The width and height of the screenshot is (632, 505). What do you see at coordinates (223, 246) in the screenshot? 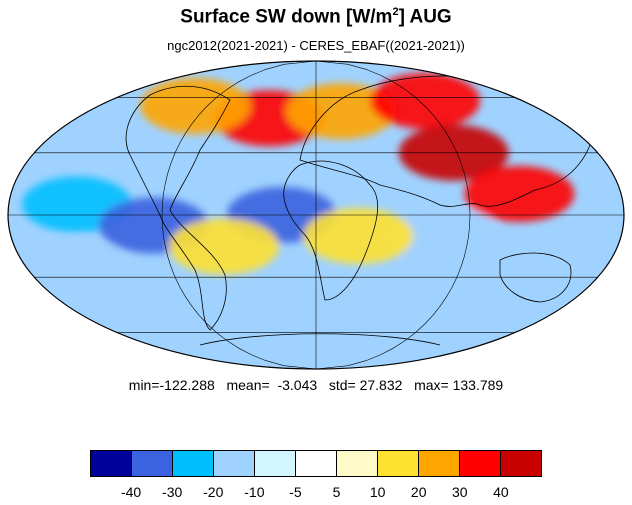
I see `field-region-amazon-mixed` at bounding box center [223, 246].